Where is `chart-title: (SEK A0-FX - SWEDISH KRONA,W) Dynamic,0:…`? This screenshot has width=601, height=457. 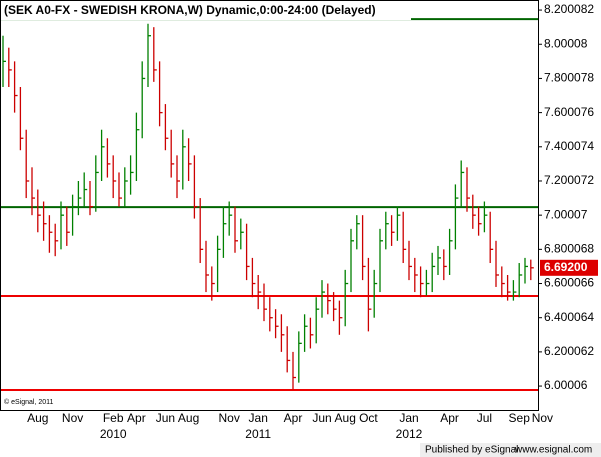 chart-title: (SEK A0-FX - SWEDISH KRONA,W) Dynamic,0:… is located at coordinates (190, 10).